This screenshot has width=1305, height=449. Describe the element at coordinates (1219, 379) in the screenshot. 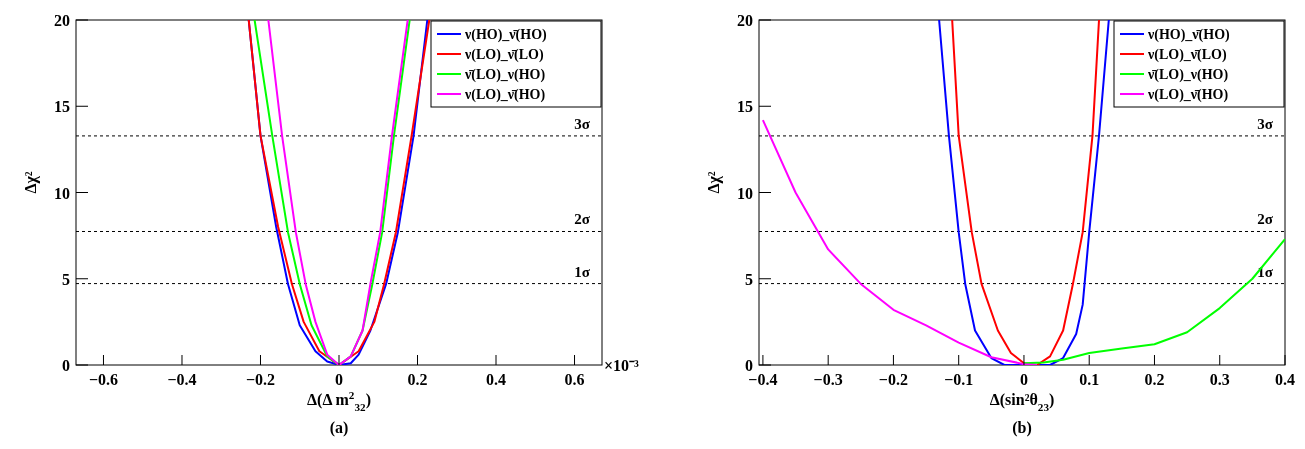

I see `x-tick-label: 0.3` at that location.